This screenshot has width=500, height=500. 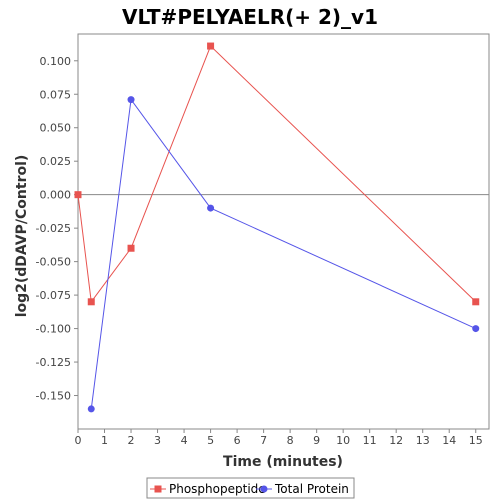 What do you see at coordinates (22, 236) in the screenshot?
I see `y-axis-label: log2(dDAVP/Control)` at bounding box center [22, 236].